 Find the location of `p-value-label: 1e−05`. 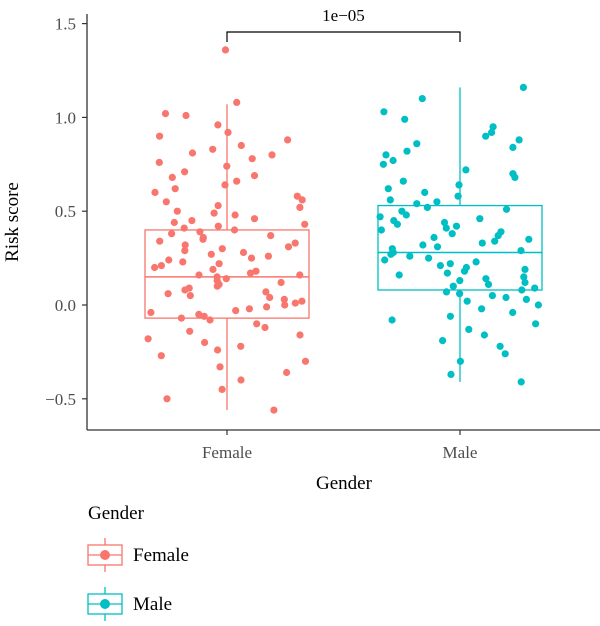

p-value-label: 1e−05 is located at coordinates (343, 15).